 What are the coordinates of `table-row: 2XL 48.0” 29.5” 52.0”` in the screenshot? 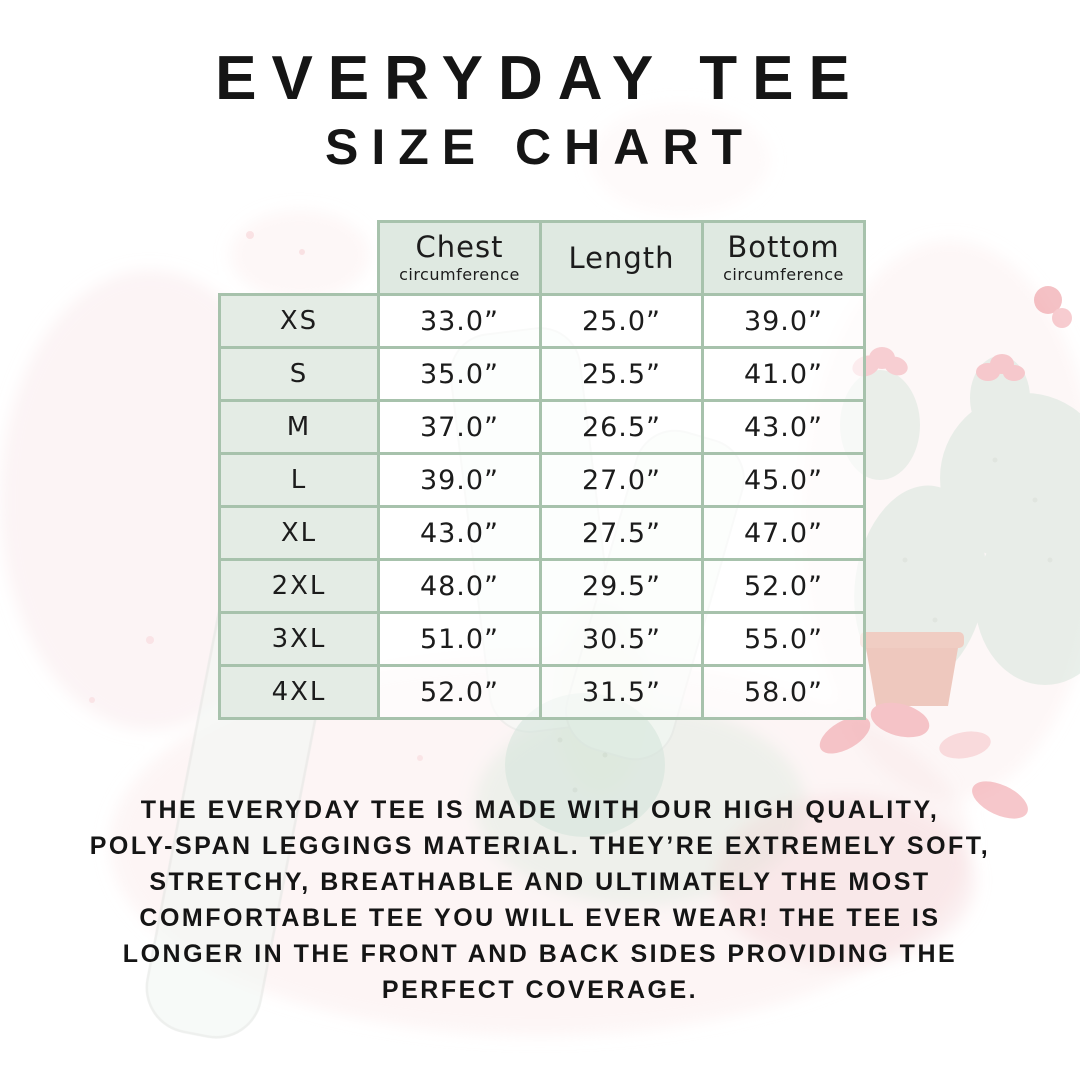 It's located at (542, 586).